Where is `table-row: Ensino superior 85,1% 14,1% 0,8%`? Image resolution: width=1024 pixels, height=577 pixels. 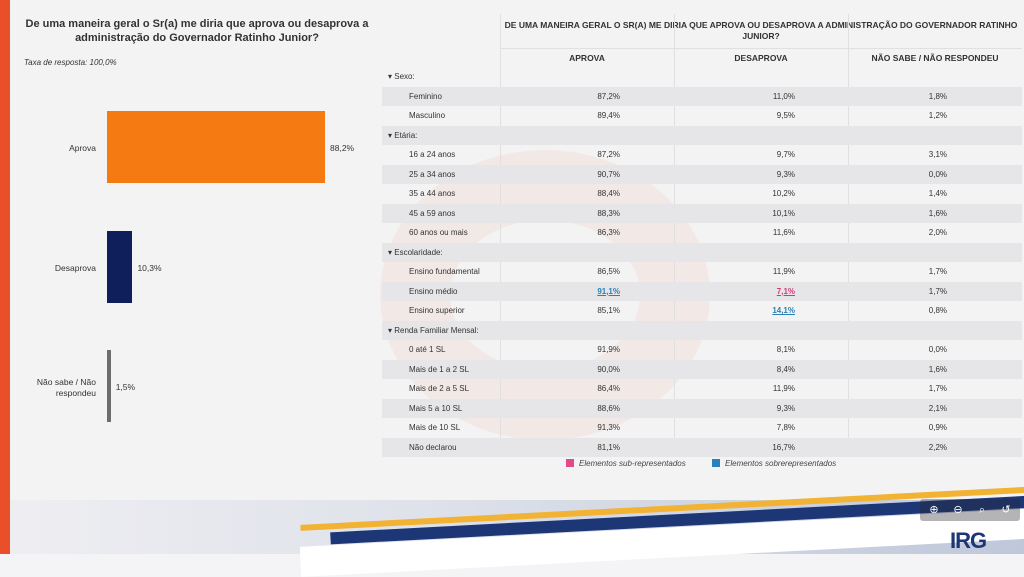
table-row: Ensino superior 85,1% 14,1% 0,8% is located at coordinates (702, 311).